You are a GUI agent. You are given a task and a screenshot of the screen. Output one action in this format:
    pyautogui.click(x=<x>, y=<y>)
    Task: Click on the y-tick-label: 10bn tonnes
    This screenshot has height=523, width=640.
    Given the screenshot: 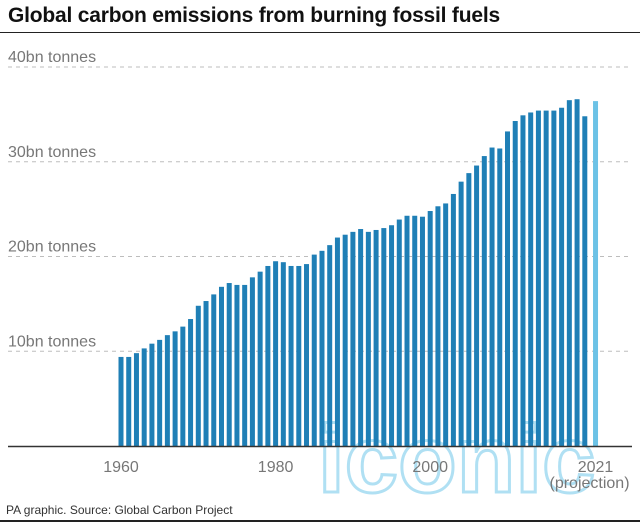 What is the action you would take?
    pyautogui.click(x=52, y=341)
    